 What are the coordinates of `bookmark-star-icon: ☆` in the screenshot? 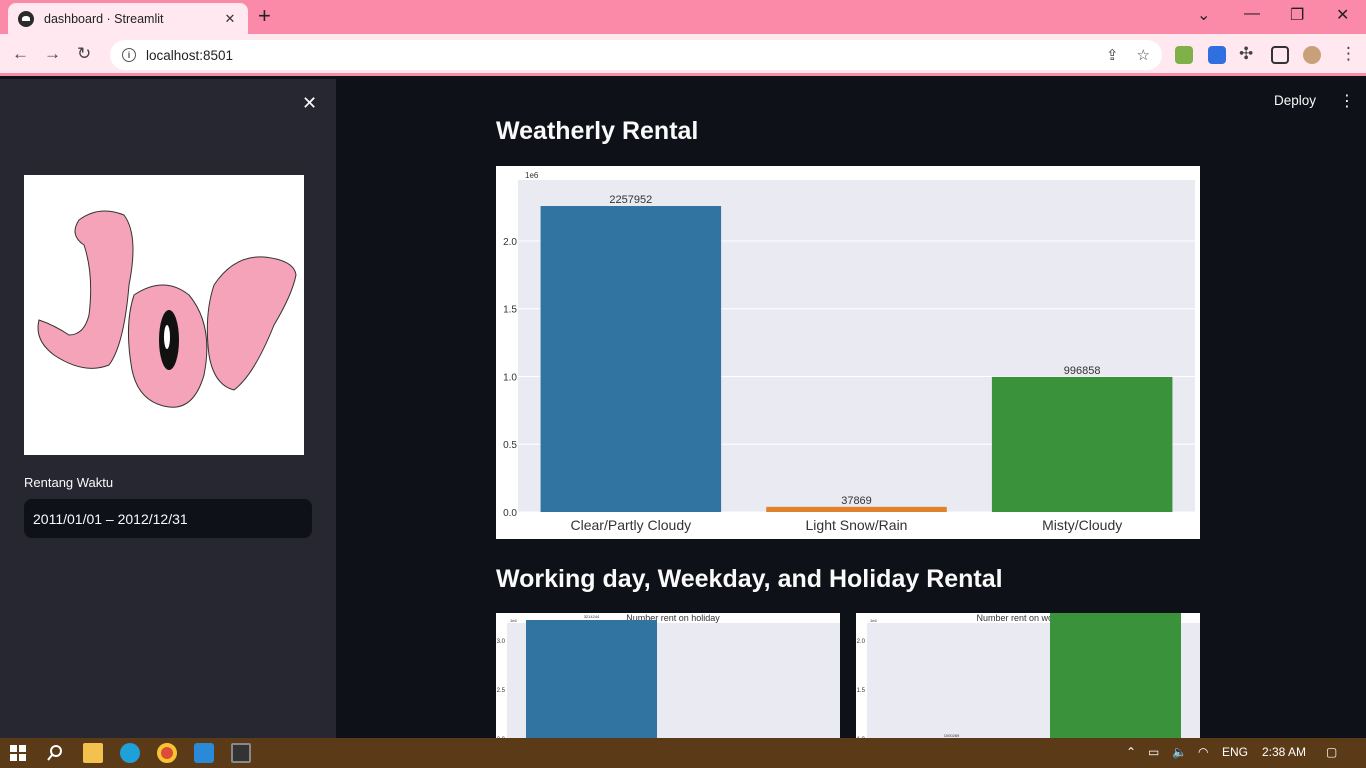 It's located at (1143, 55).